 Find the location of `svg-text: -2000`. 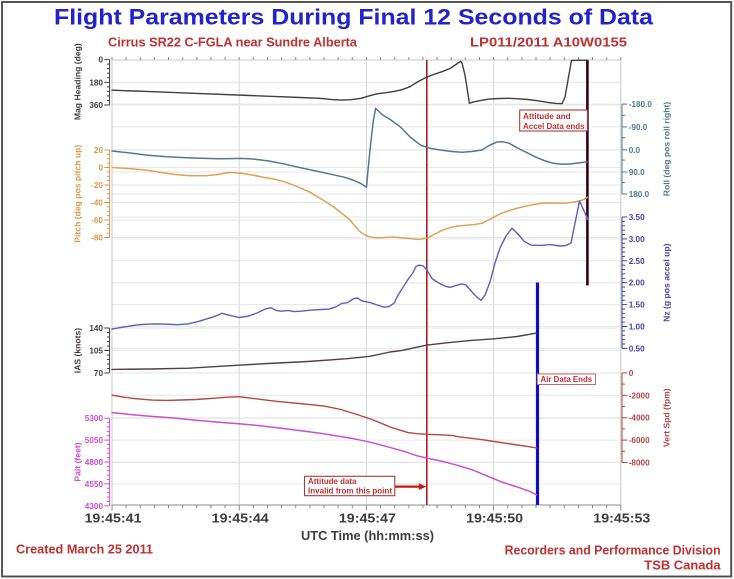

svg-text: -2000 is located at coordinates (639, 395).